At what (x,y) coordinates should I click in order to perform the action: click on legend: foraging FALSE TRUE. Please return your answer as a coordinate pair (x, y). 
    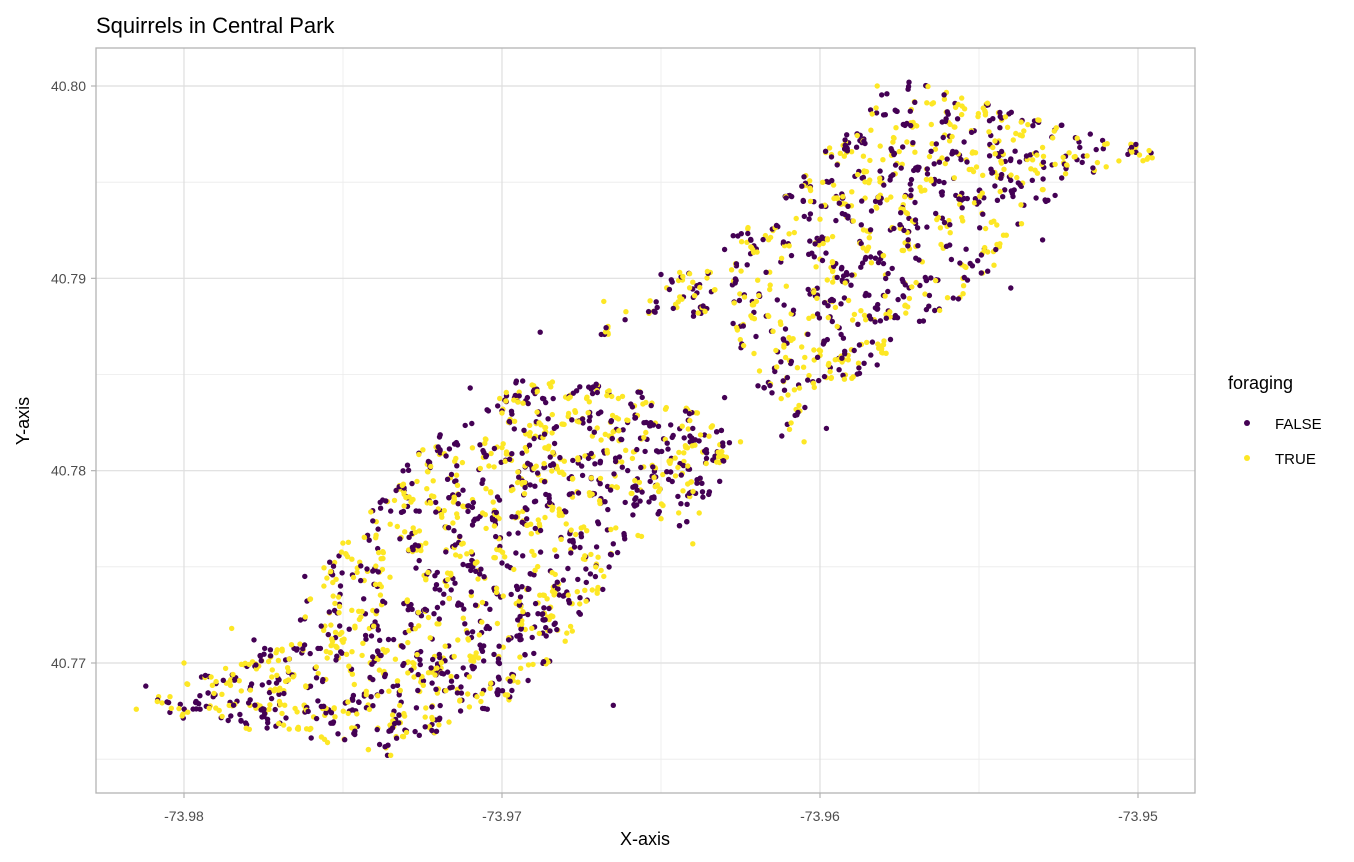
    Looking at the image, I should click on (1275, 420).